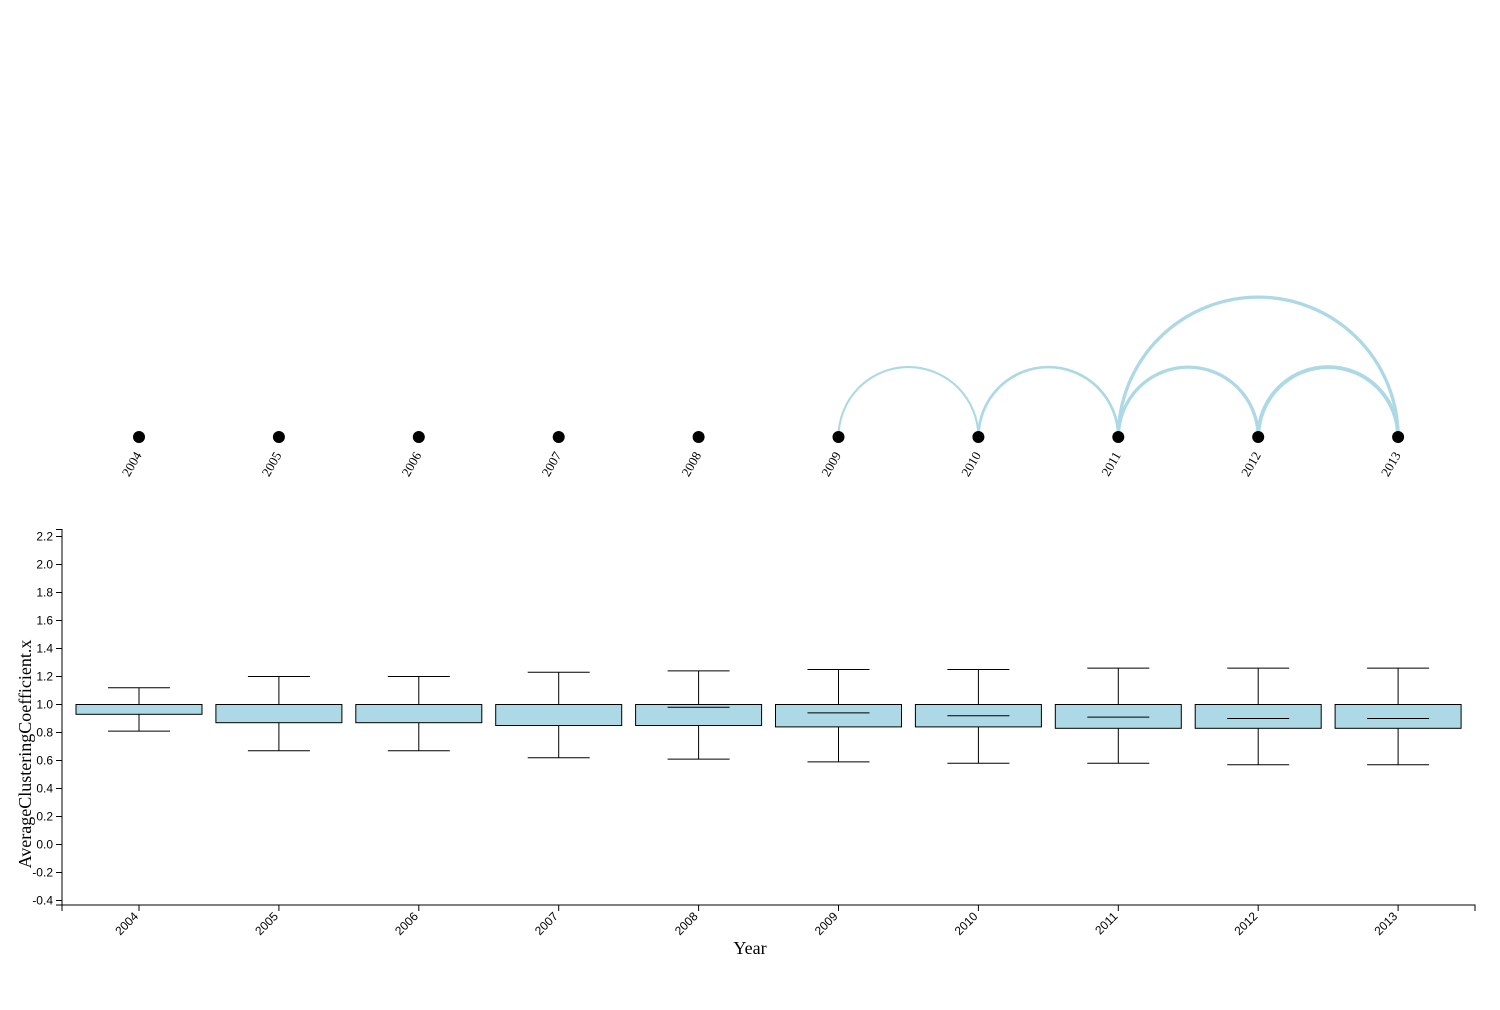 Image resolution: width=1500 pixels, height=1010 pixels. I want to click on y-tick-label: 0.4, so click(44, 789).